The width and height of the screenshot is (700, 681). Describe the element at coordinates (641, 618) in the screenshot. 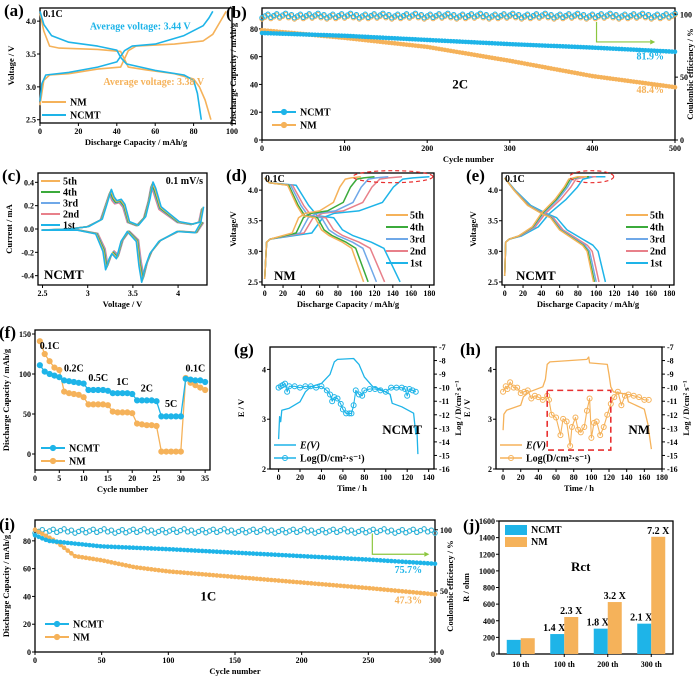

I see `bar-ratio-label: 2.1 X` at that location.